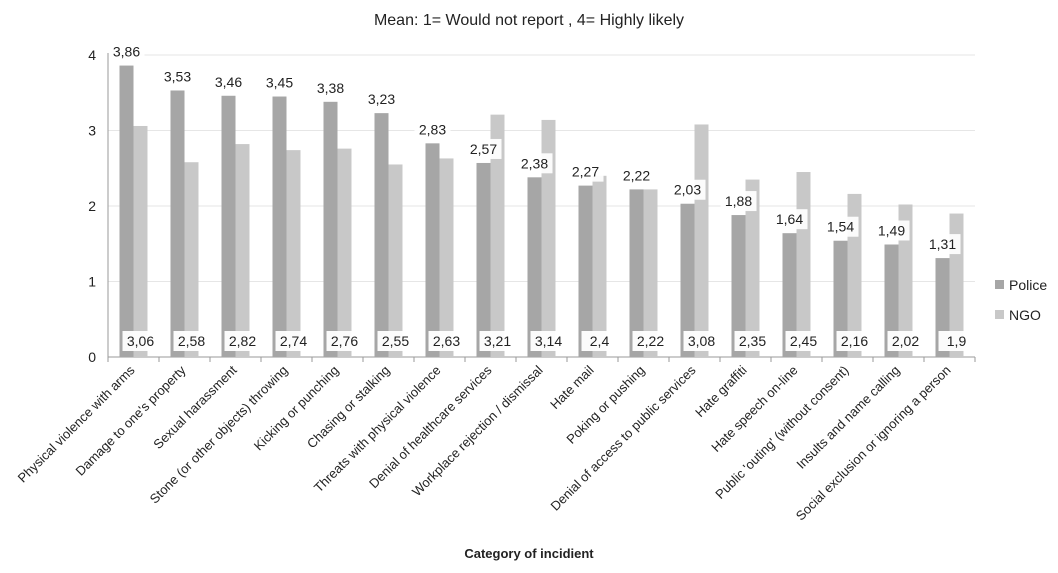 The image size is (1058, 573). I want to click on data-label-ngo: 3,14, so click(548, 341).